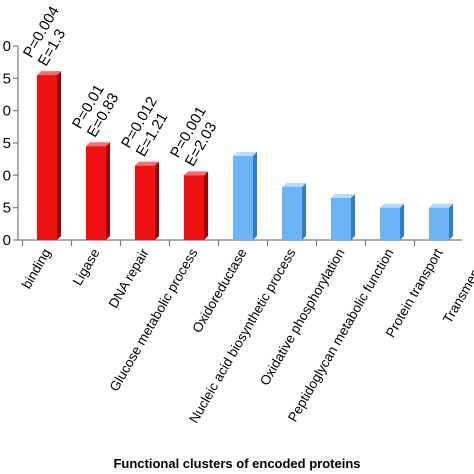 The width and height of the screenshot is (474, 474). Describe the element at coordinates (49, 36) in the screenshot. I see `bar-annotation: E=1.3P=0.004` at that location.